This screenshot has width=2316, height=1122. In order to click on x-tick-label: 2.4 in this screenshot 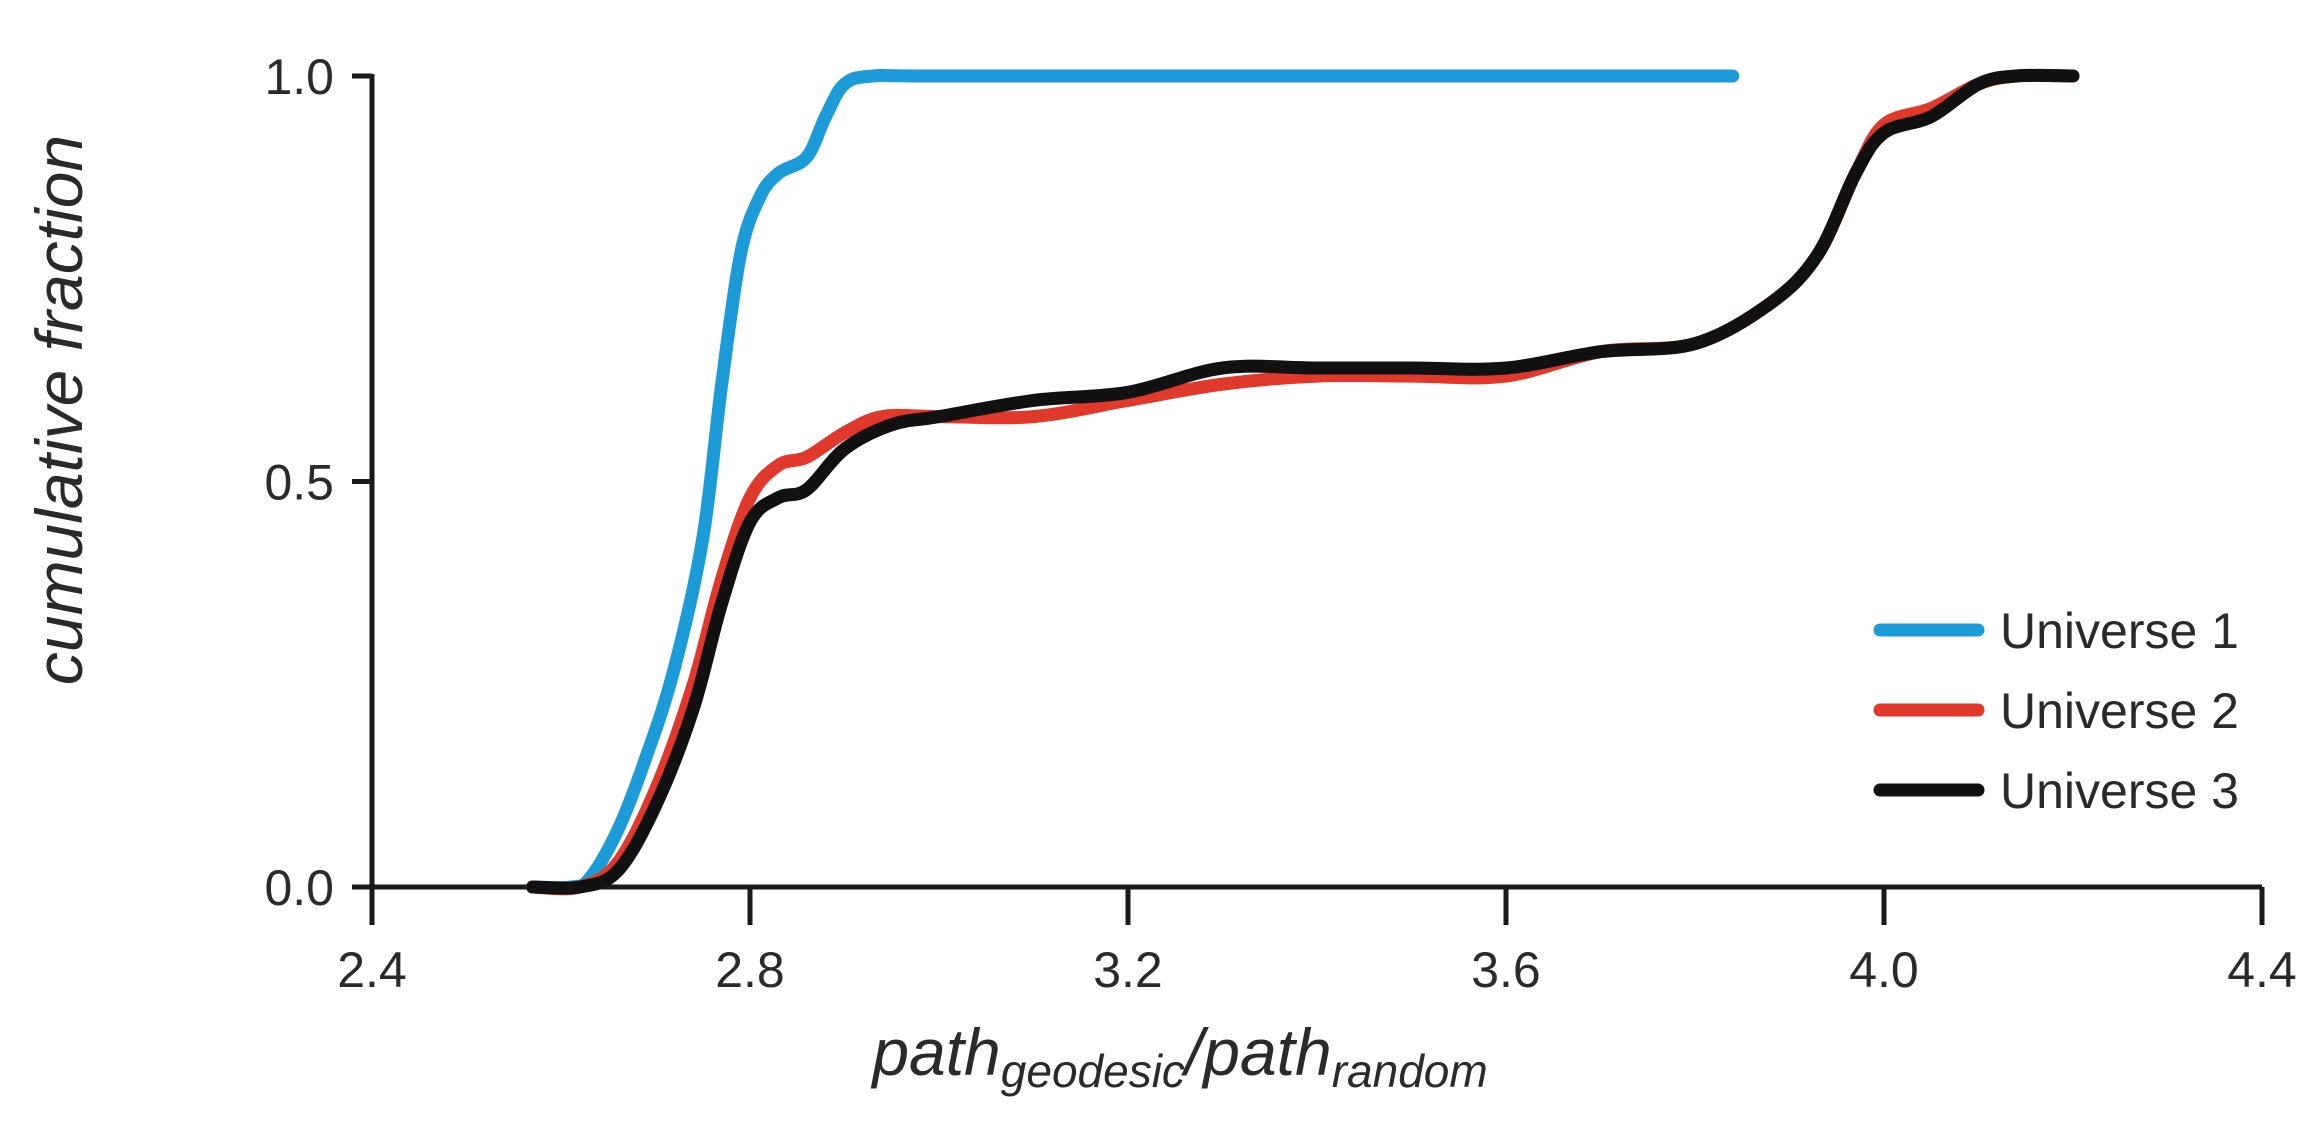, I will do `click(372, 970)`.